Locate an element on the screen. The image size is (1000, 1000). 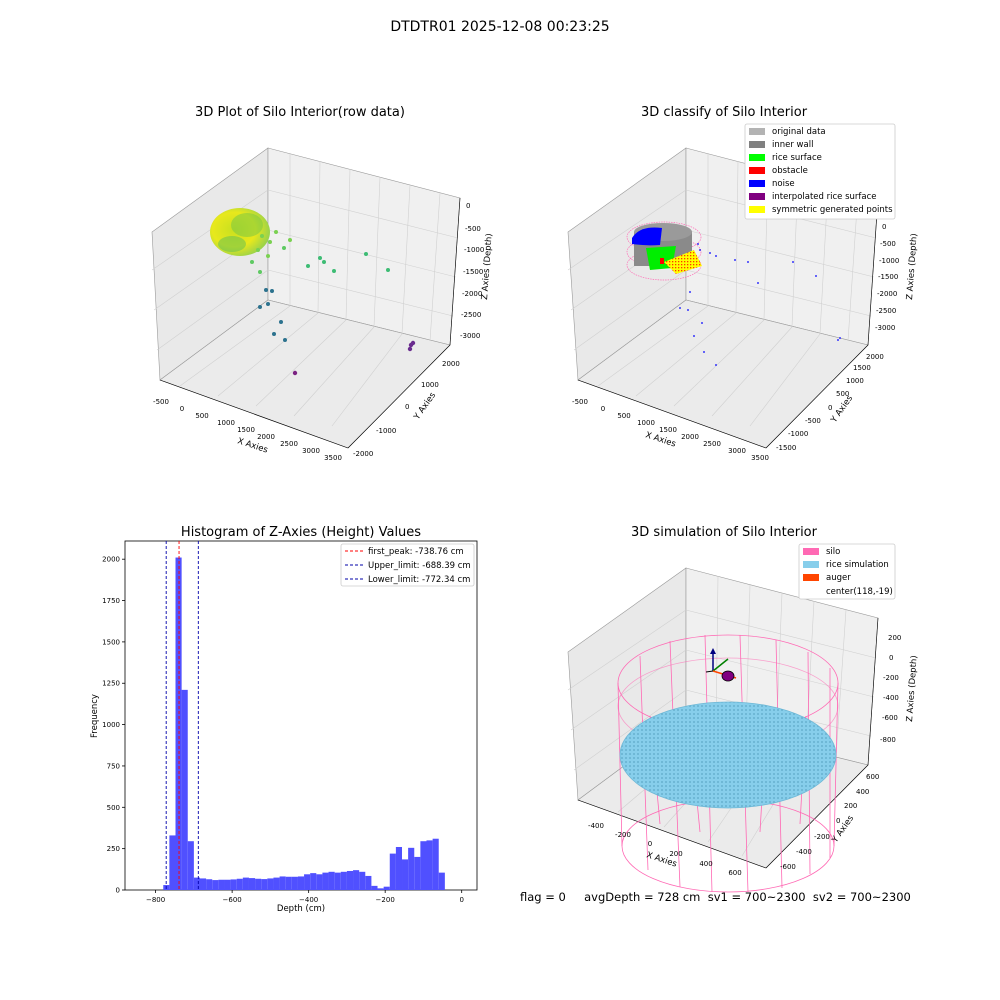
legend-label: rice surface is located at coordinates (797, 158).